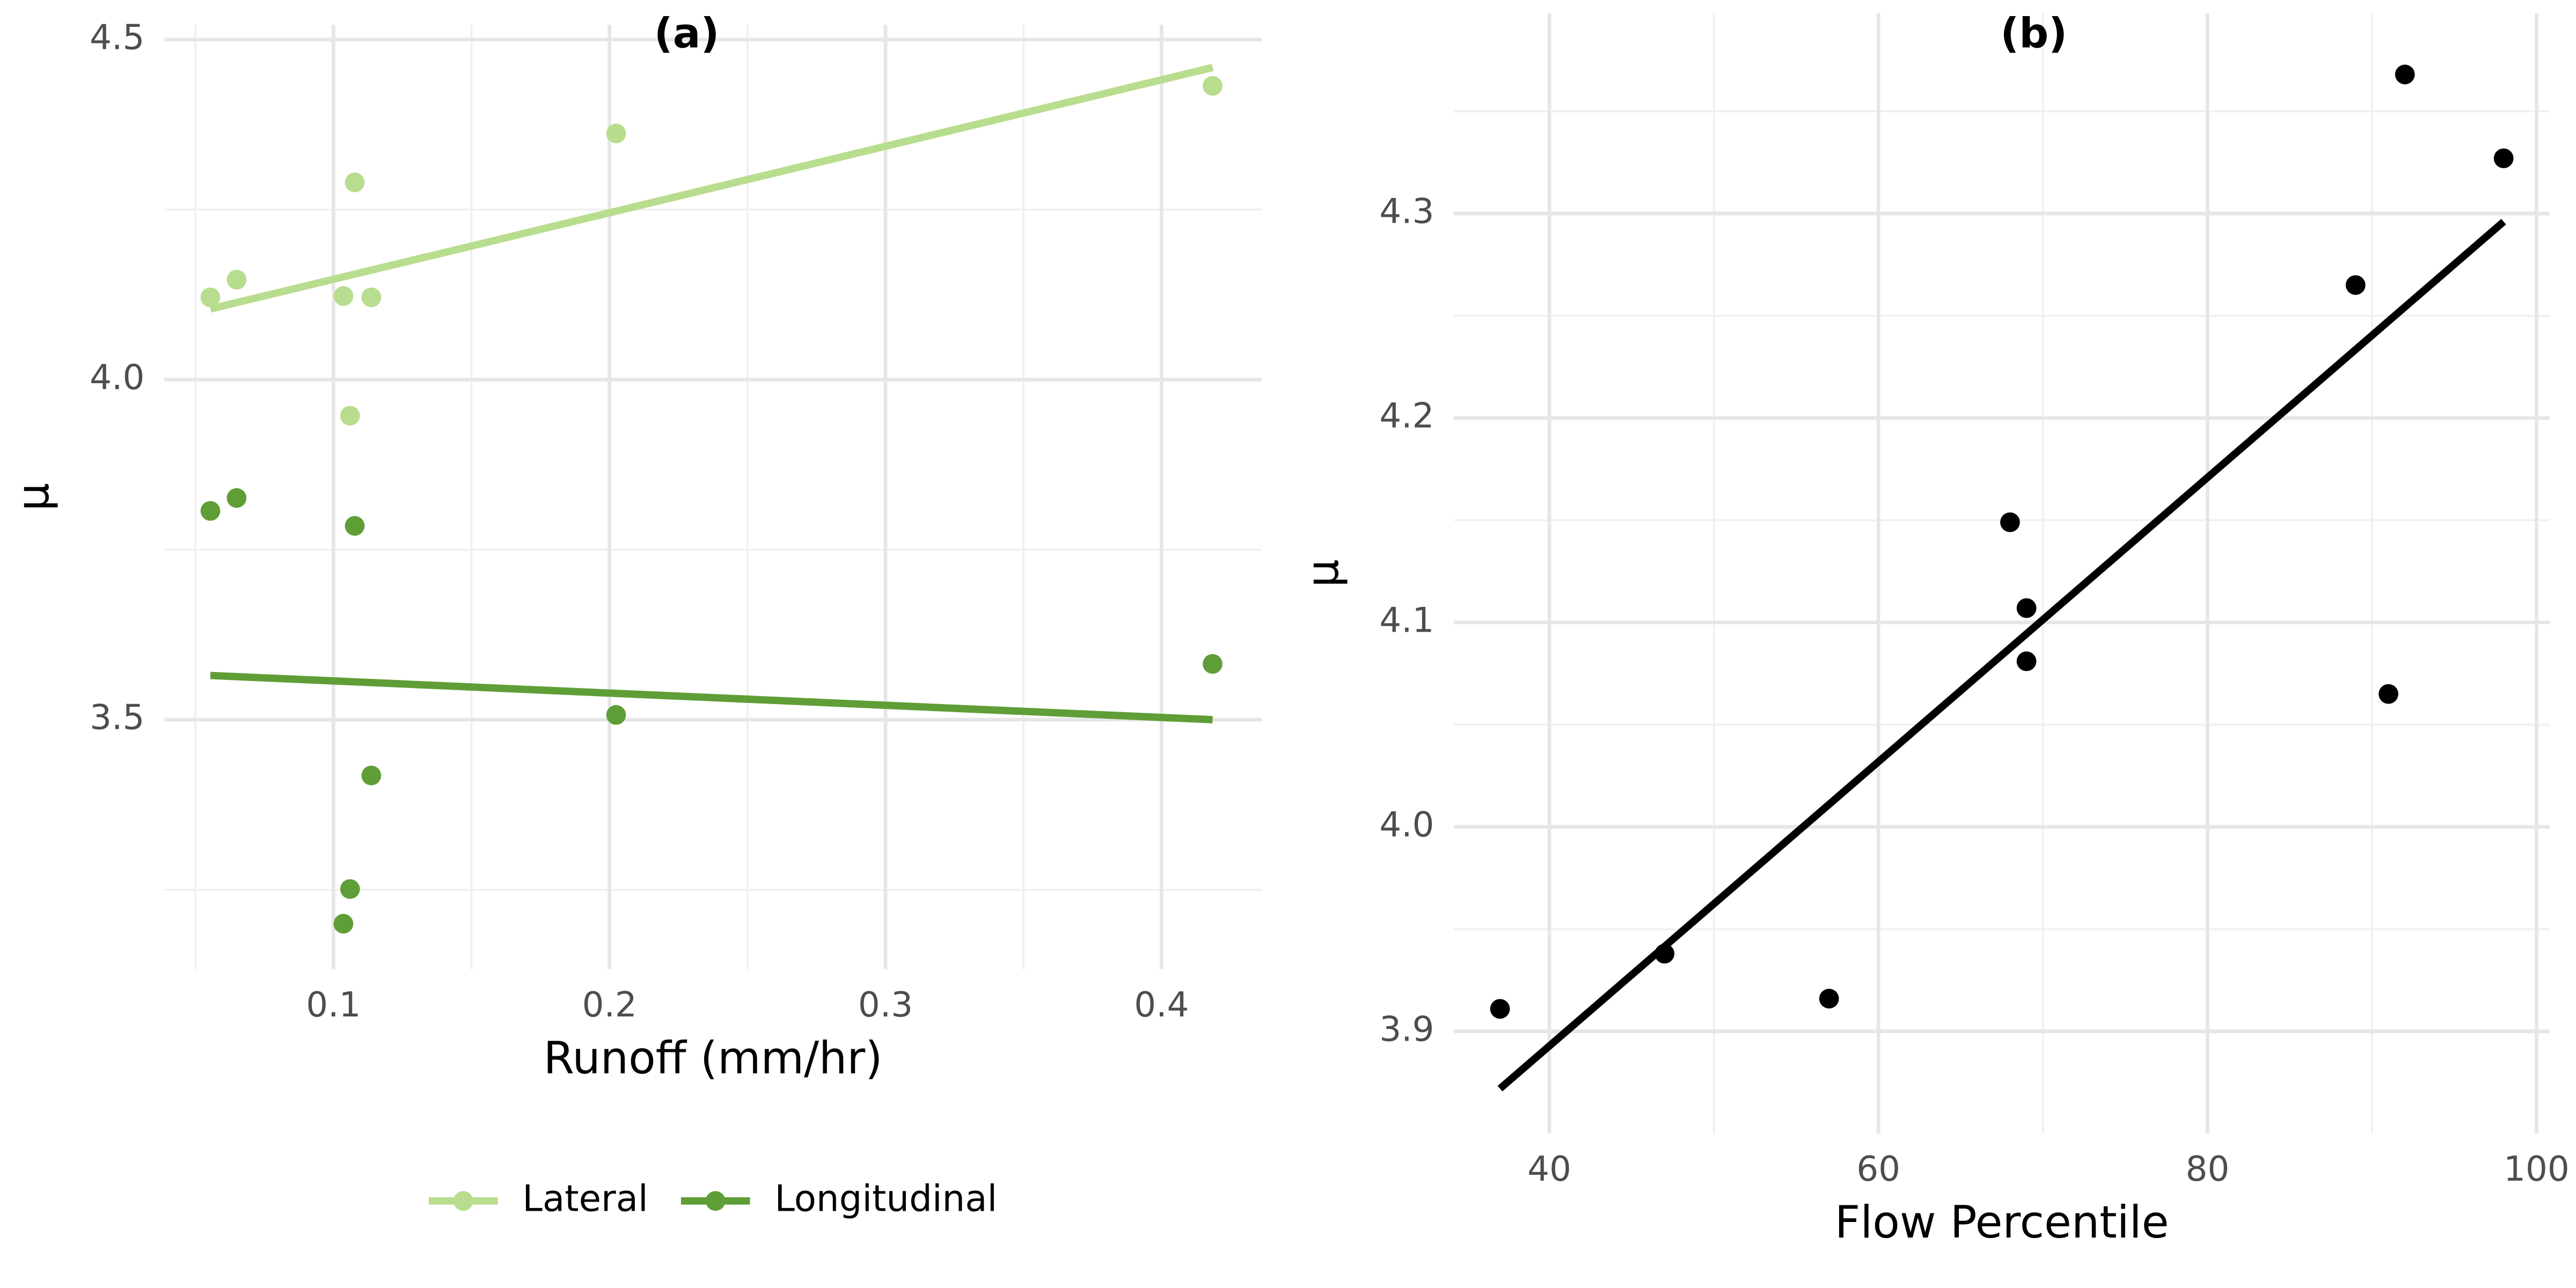  Describe the element at coordinates (713, 1058) in the screenshot. I see `x-axis-title: Runoff (mm/hr)` at that location.